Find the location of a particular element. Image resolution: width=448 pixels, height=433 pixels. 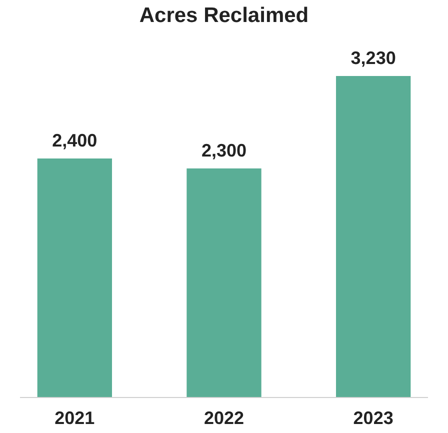

x-tick-label: 2021 is located at coordinates (74, 418).